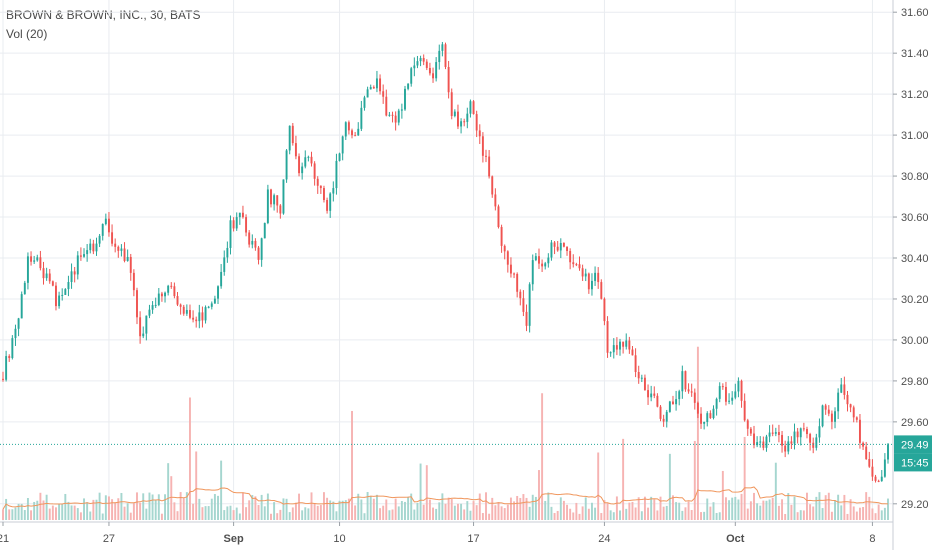  Describe the element at coordinates (915, 136) in the screenshot. I see `price-tick-label: 31.00` at that location.